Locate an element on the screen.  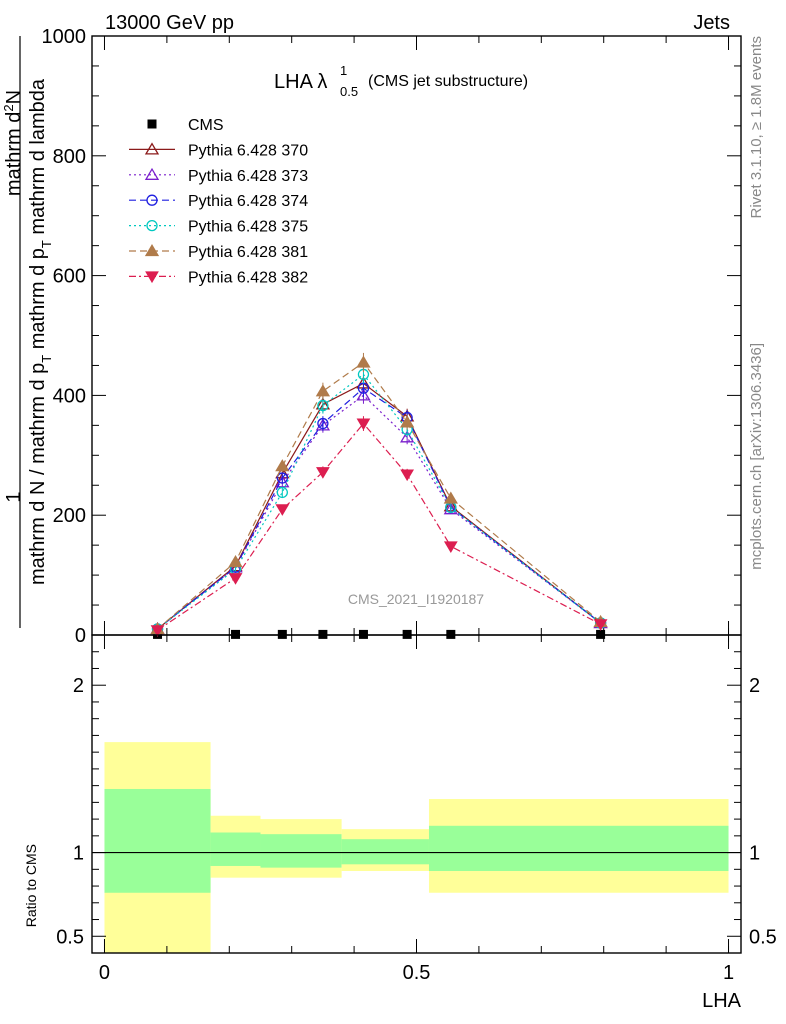
main-y-tick-label: 0 is located at coordinates (80, 636).